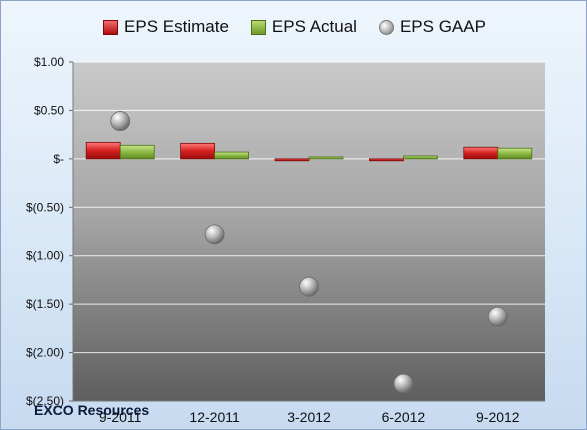 The image size is (587, 430). I want to click on x-tick-label: 3-2012, so click(309, 417).